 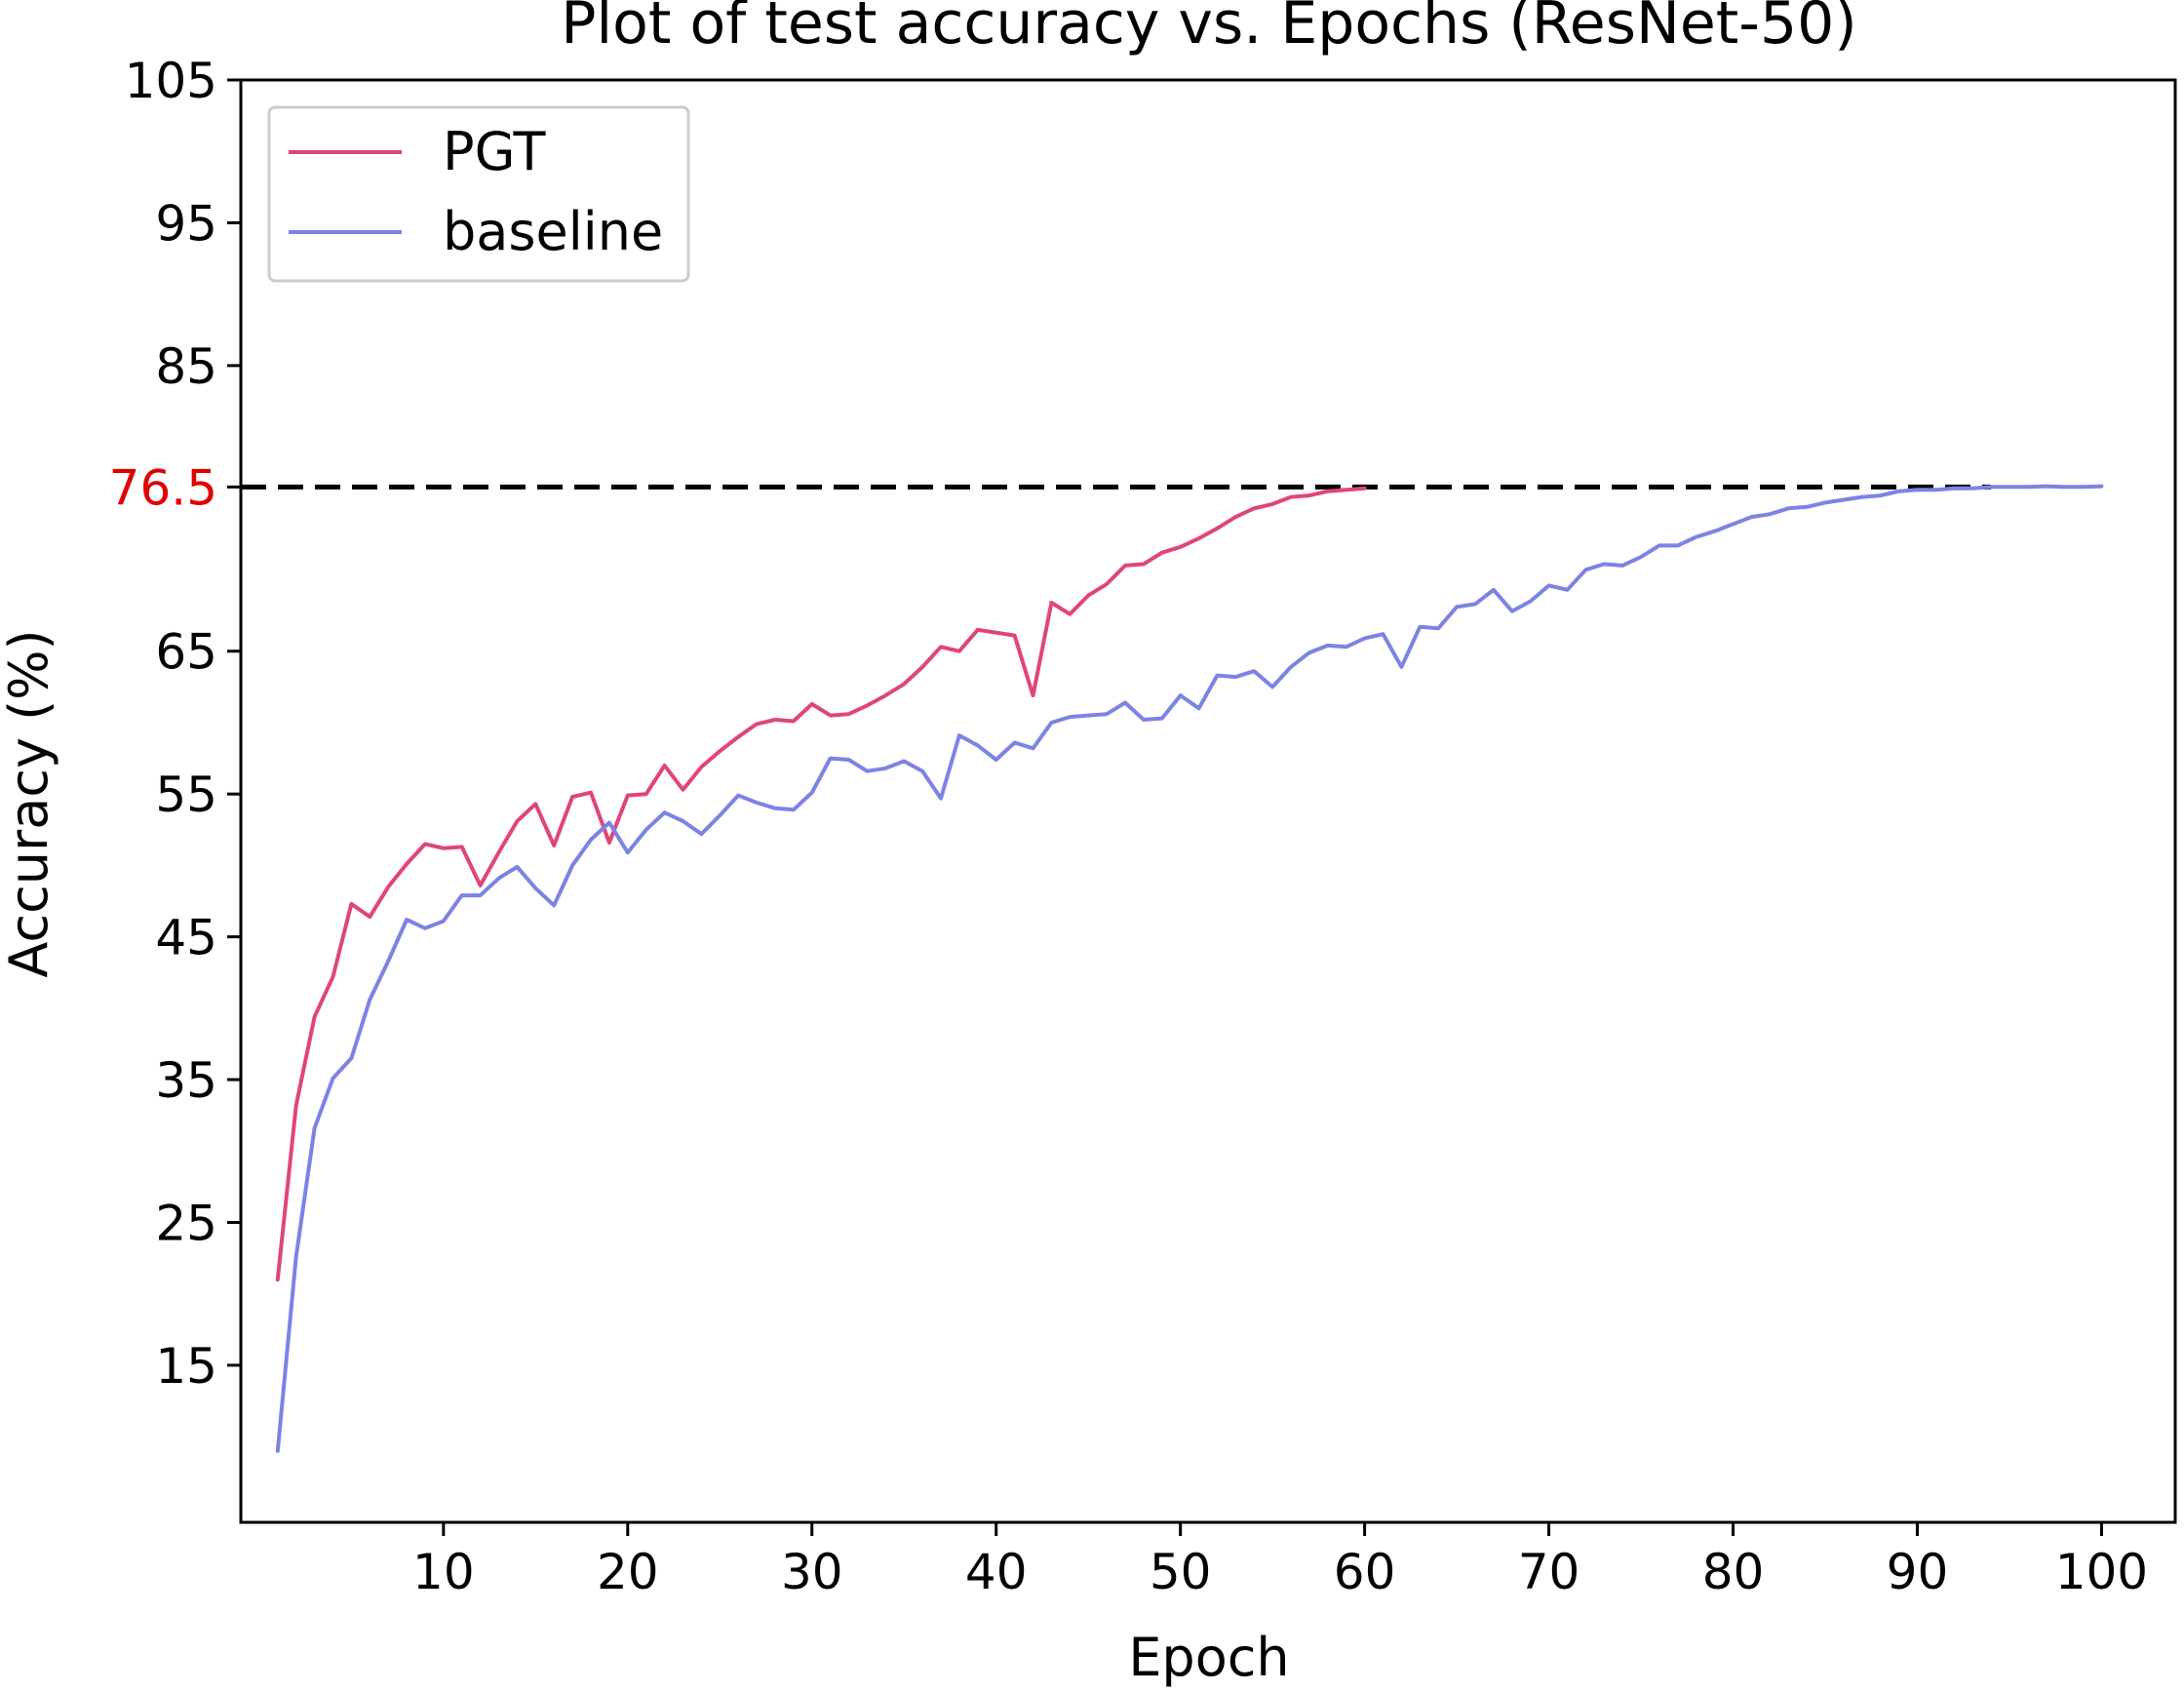 What do you see at coordinates (2101, 1572) in the screenshot?
I see `x-tick-label: 100` at bounding box center [2101, 1572].